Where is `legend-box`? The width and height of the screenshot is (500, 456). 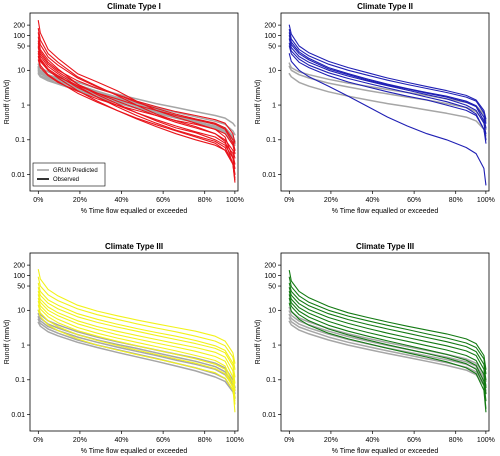
legend-box is located at coordinates (69, 174).